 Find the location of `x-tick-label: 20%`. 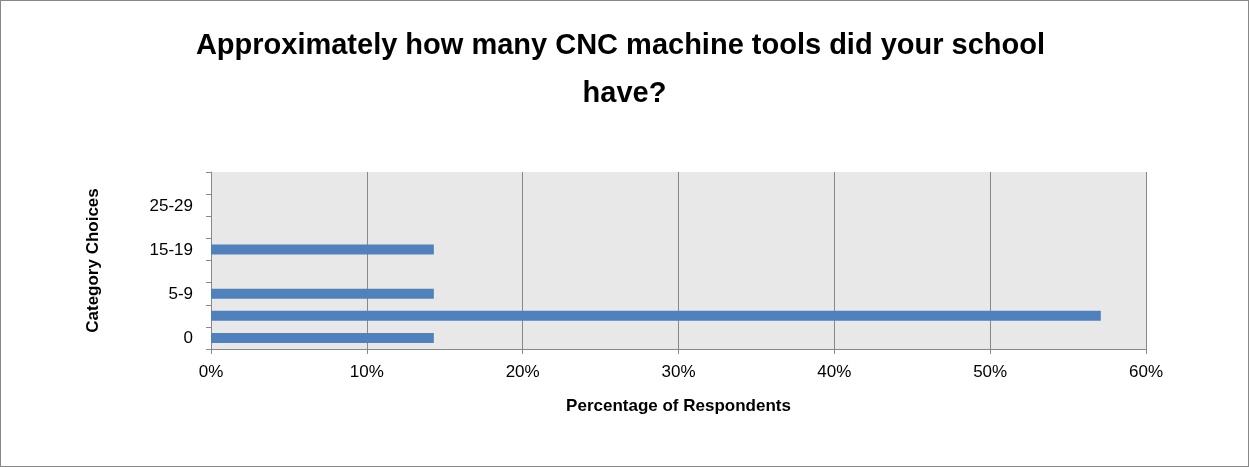

x-tick-label: 20% is located at coordinates (522, 371).